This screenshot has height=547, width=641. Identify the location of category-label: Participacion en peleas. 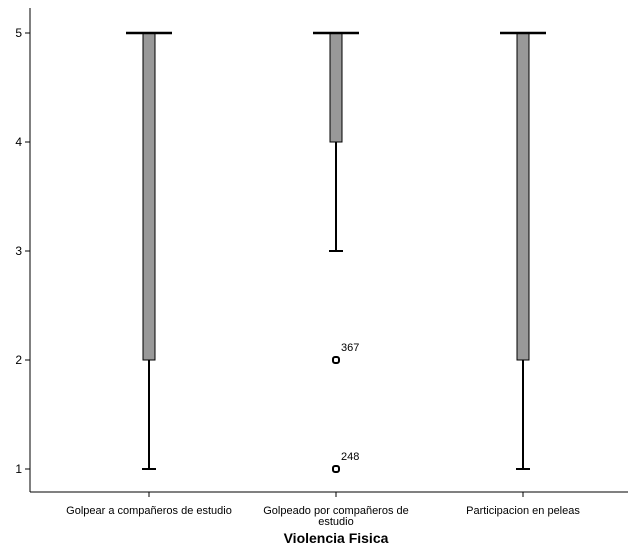
(523, 511).